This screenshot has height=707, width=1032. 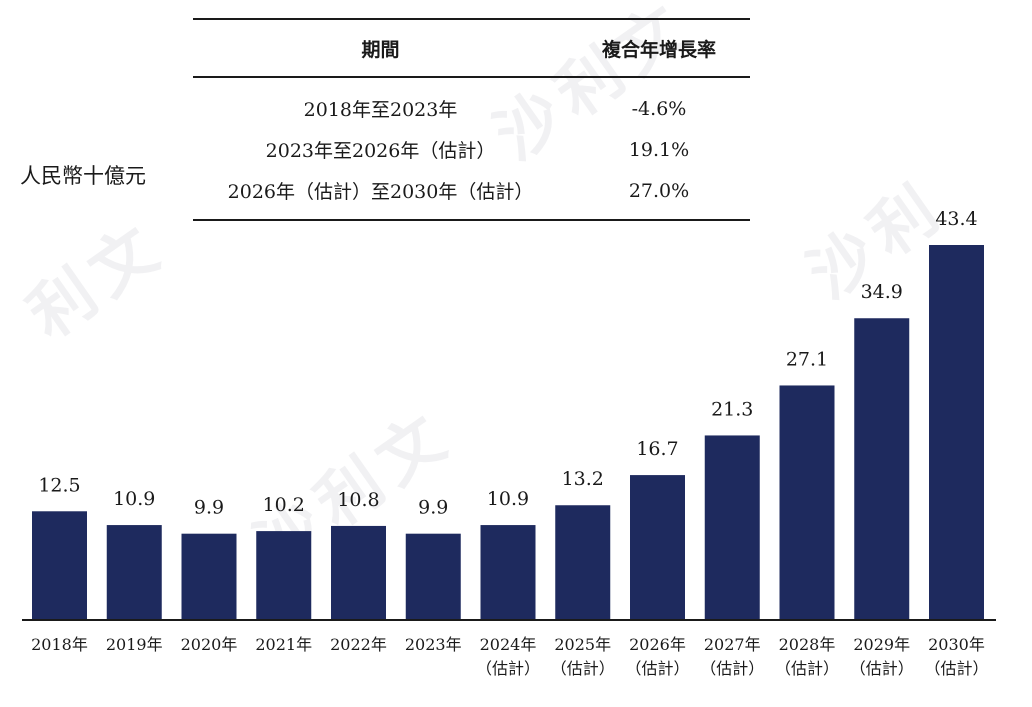 I want to click on period-cell: 2018年至2023年, so click(x=380, y=110).